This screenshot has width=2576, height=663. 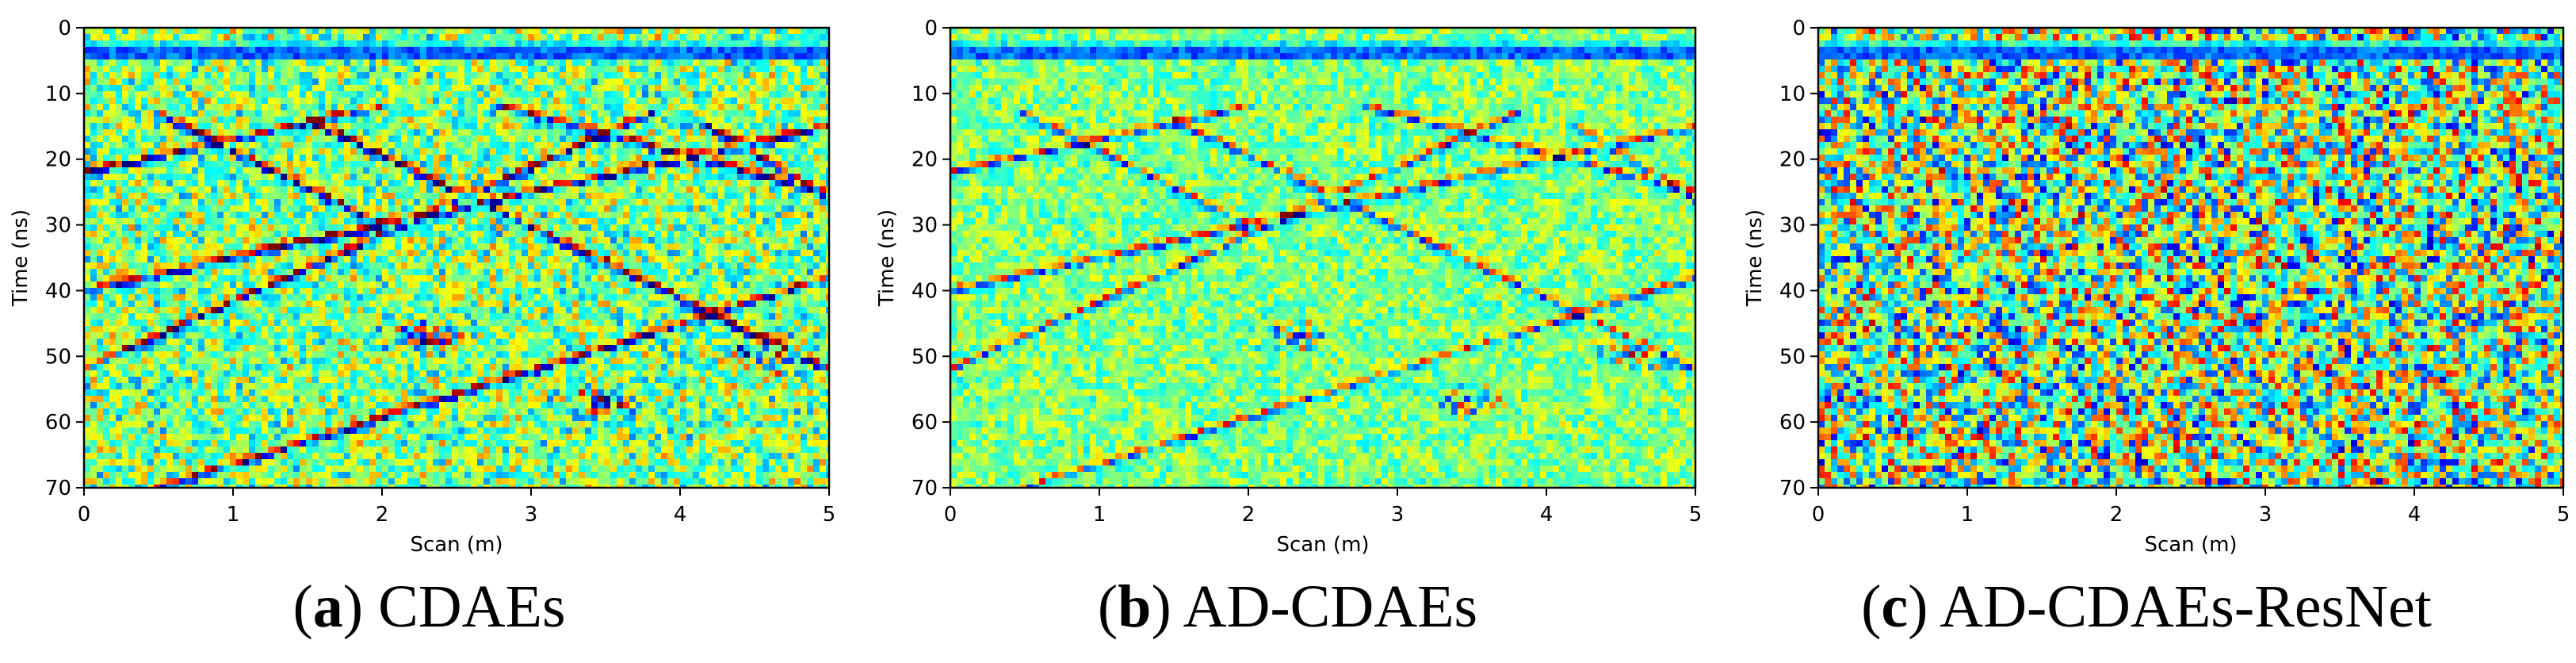 What do you see at coordinates (1134, 606) in the screenshot?
I see `caption-b-letter: b` at bounding box center [1134, 606].